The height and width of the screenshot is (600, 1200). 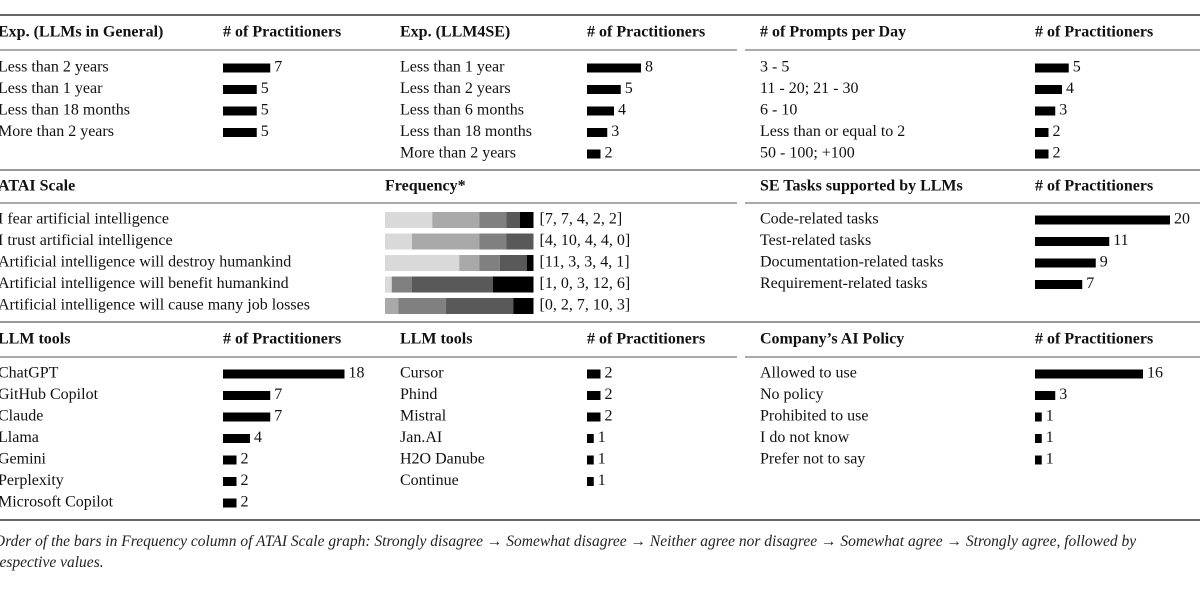 I want to click on row-label: 11 - 20; 21 - 30, so click(x=809, y=88).